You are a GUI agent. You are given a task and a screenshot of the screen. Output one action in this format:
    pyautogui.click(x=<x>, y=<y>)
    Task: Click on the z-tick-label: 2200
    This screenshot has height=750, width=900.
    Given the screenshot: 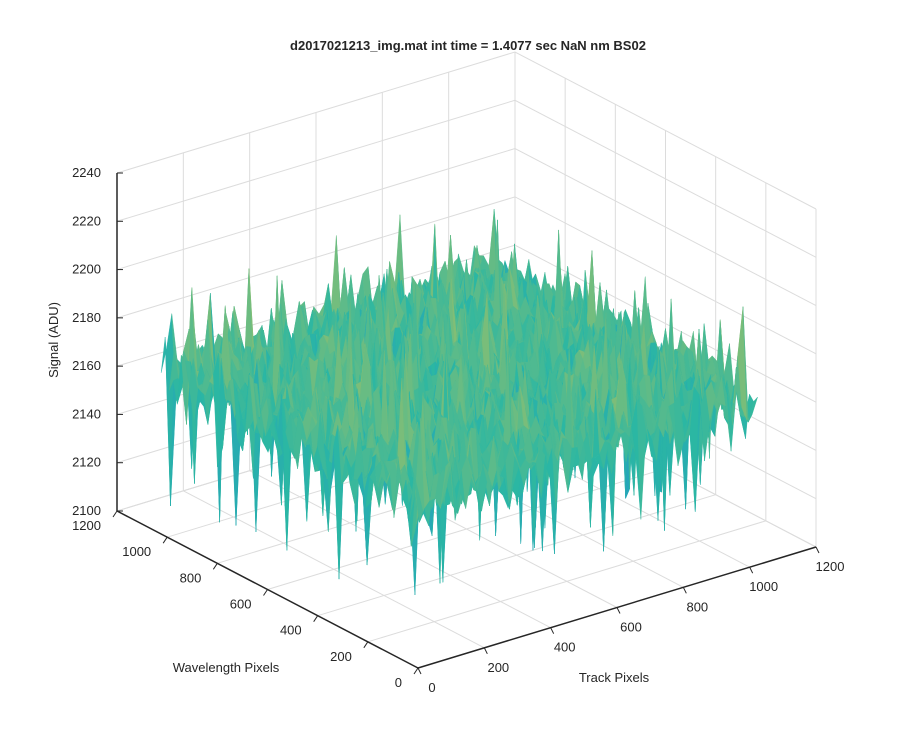 What is the action you would take?
    pyautogui.click(x=86, y=269)
    